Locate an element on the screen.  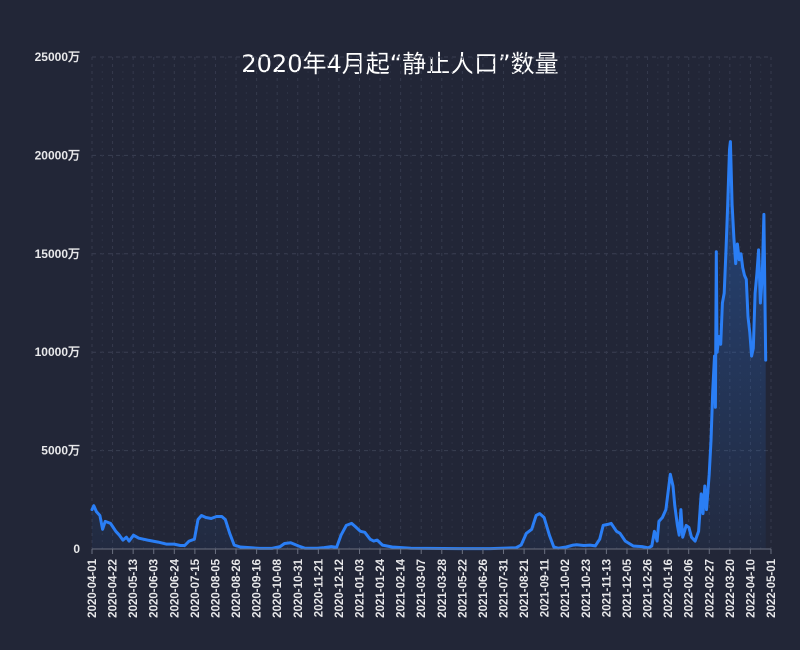
y-axis-ticks: 0 5000万 10000万 15000万 20000万 25000万 is located at coordinates (58, 303).